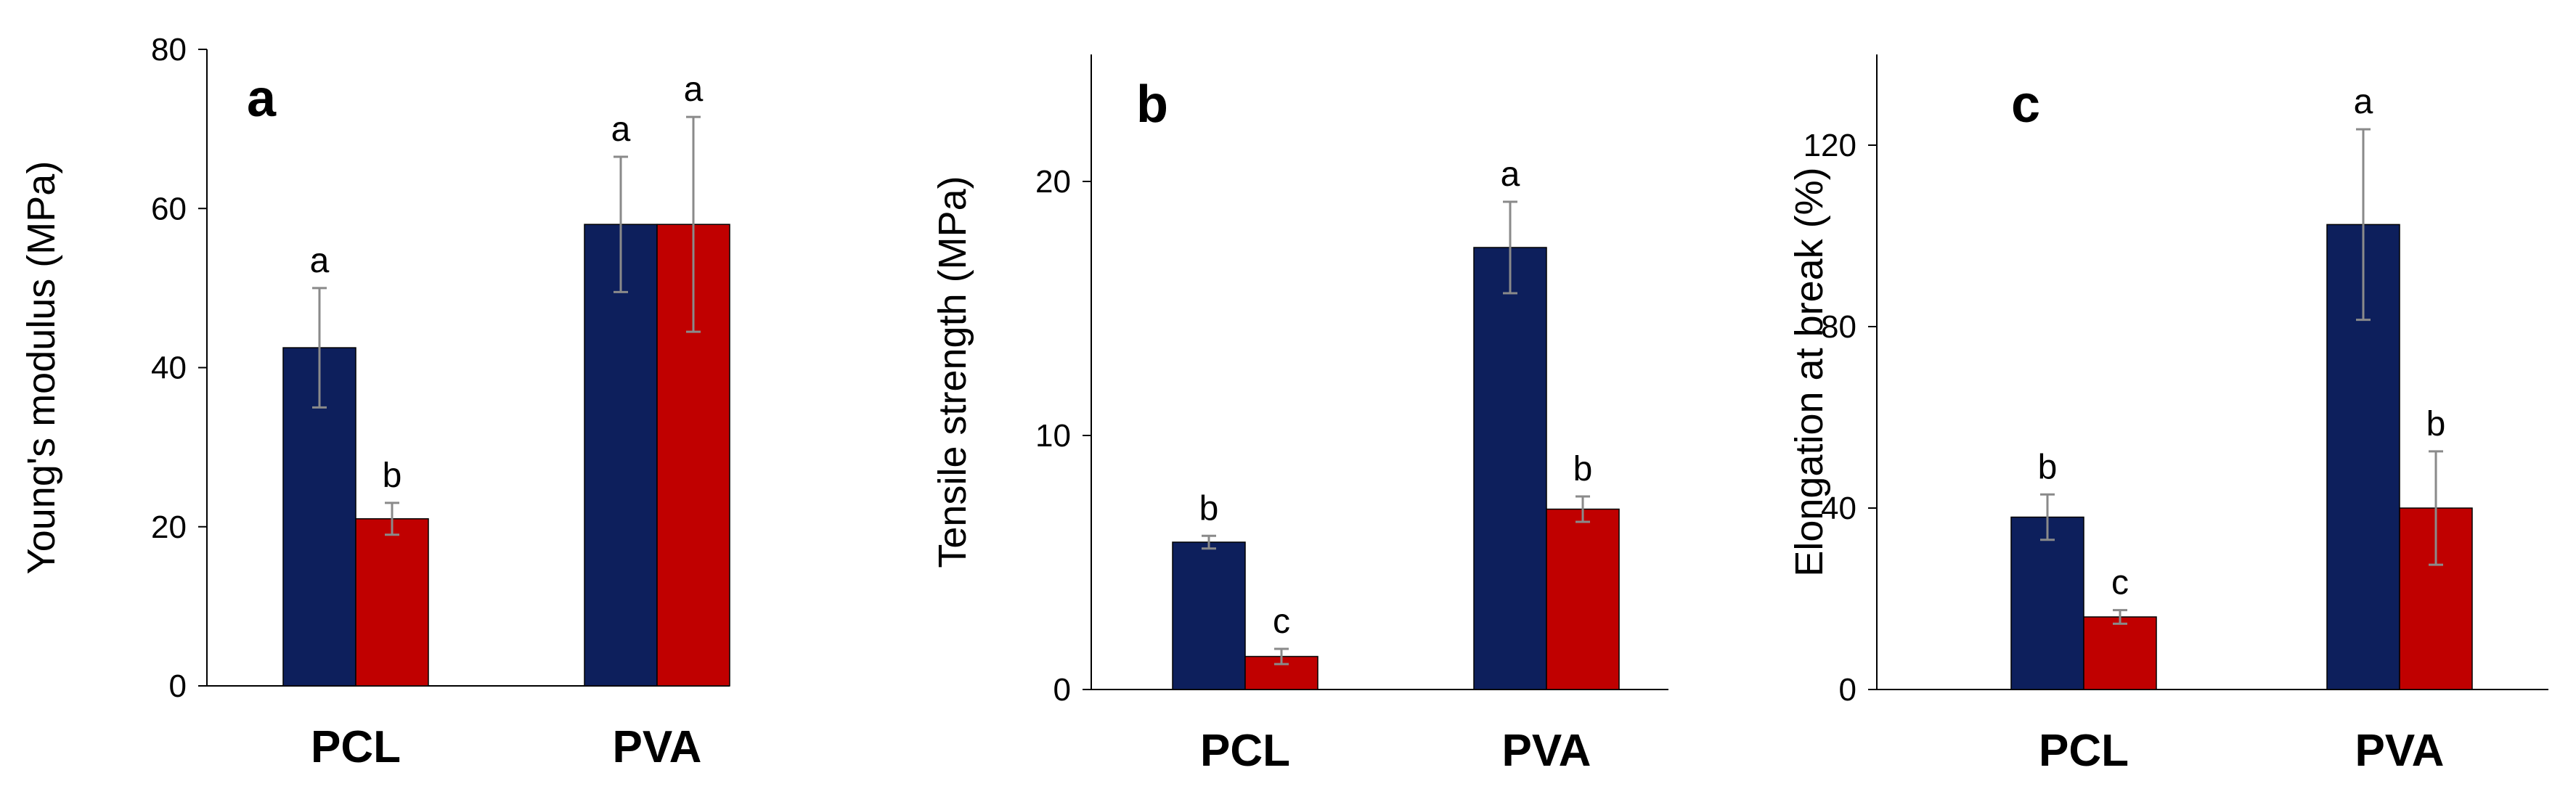  Describe the element at coordinates (41, 368) in the screenshot. I see `y-axis-title: Young's modulus (MPa)` at that location.